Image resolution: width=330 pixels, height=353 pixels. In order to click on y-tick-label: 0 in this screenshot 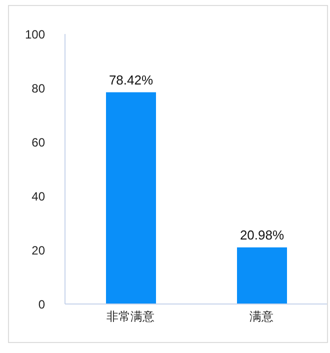, I will do `click(42, 304)`.